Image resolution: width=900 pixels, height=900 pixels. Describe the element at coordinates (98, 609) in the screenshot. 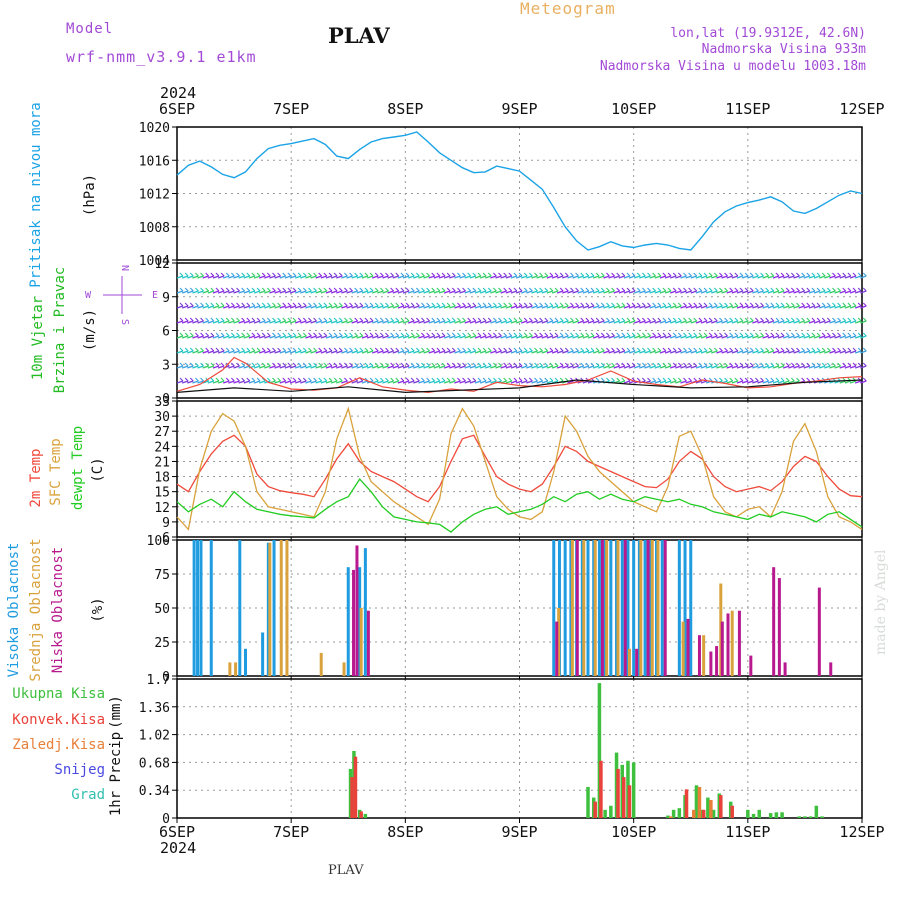

I see `cloud-unit: (%)` at that location.